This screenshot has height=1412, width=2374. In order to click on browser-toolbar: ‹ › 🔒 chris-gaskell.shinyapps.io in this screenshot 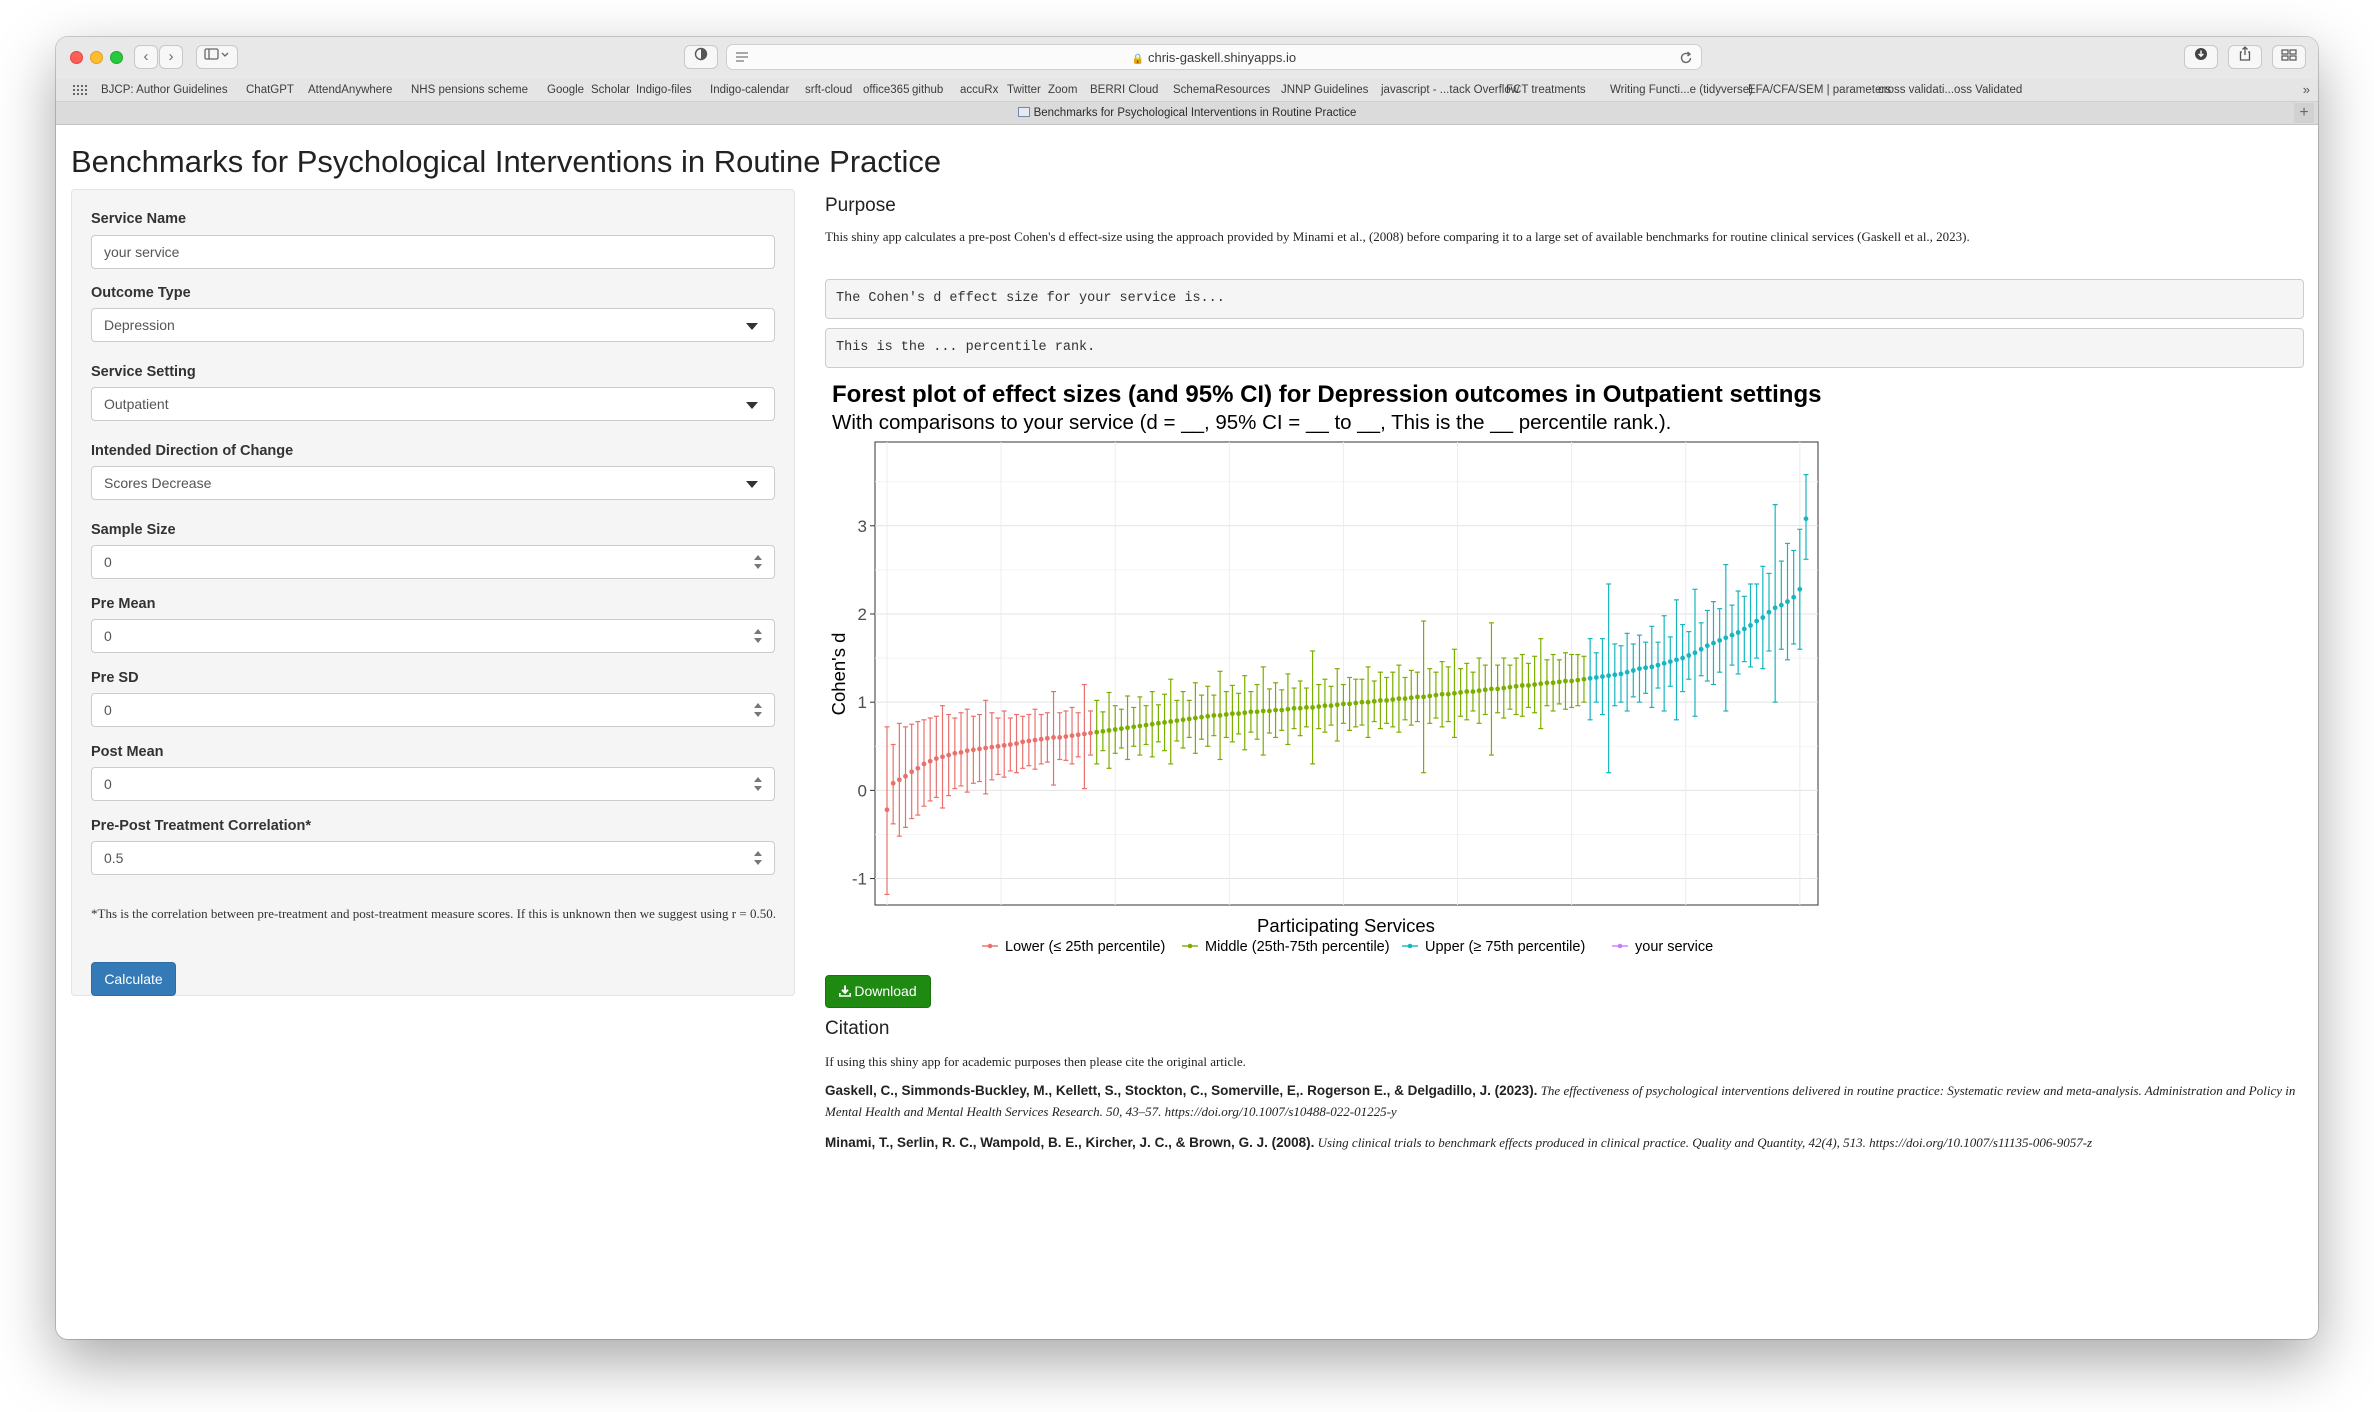, I will do `click(1187, 58)`.